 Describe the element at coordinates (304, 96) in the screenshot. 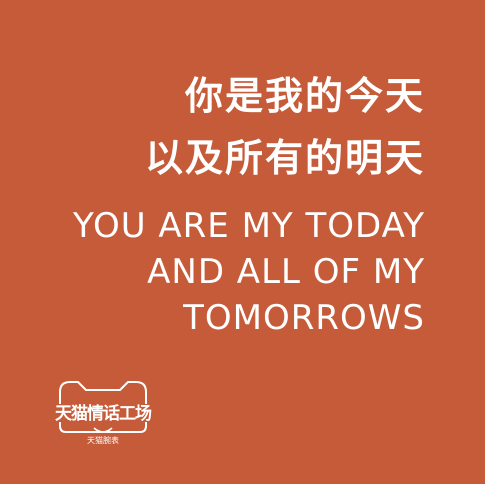

I see `chinese-headline-line-1: 你是我的今天` at that location.